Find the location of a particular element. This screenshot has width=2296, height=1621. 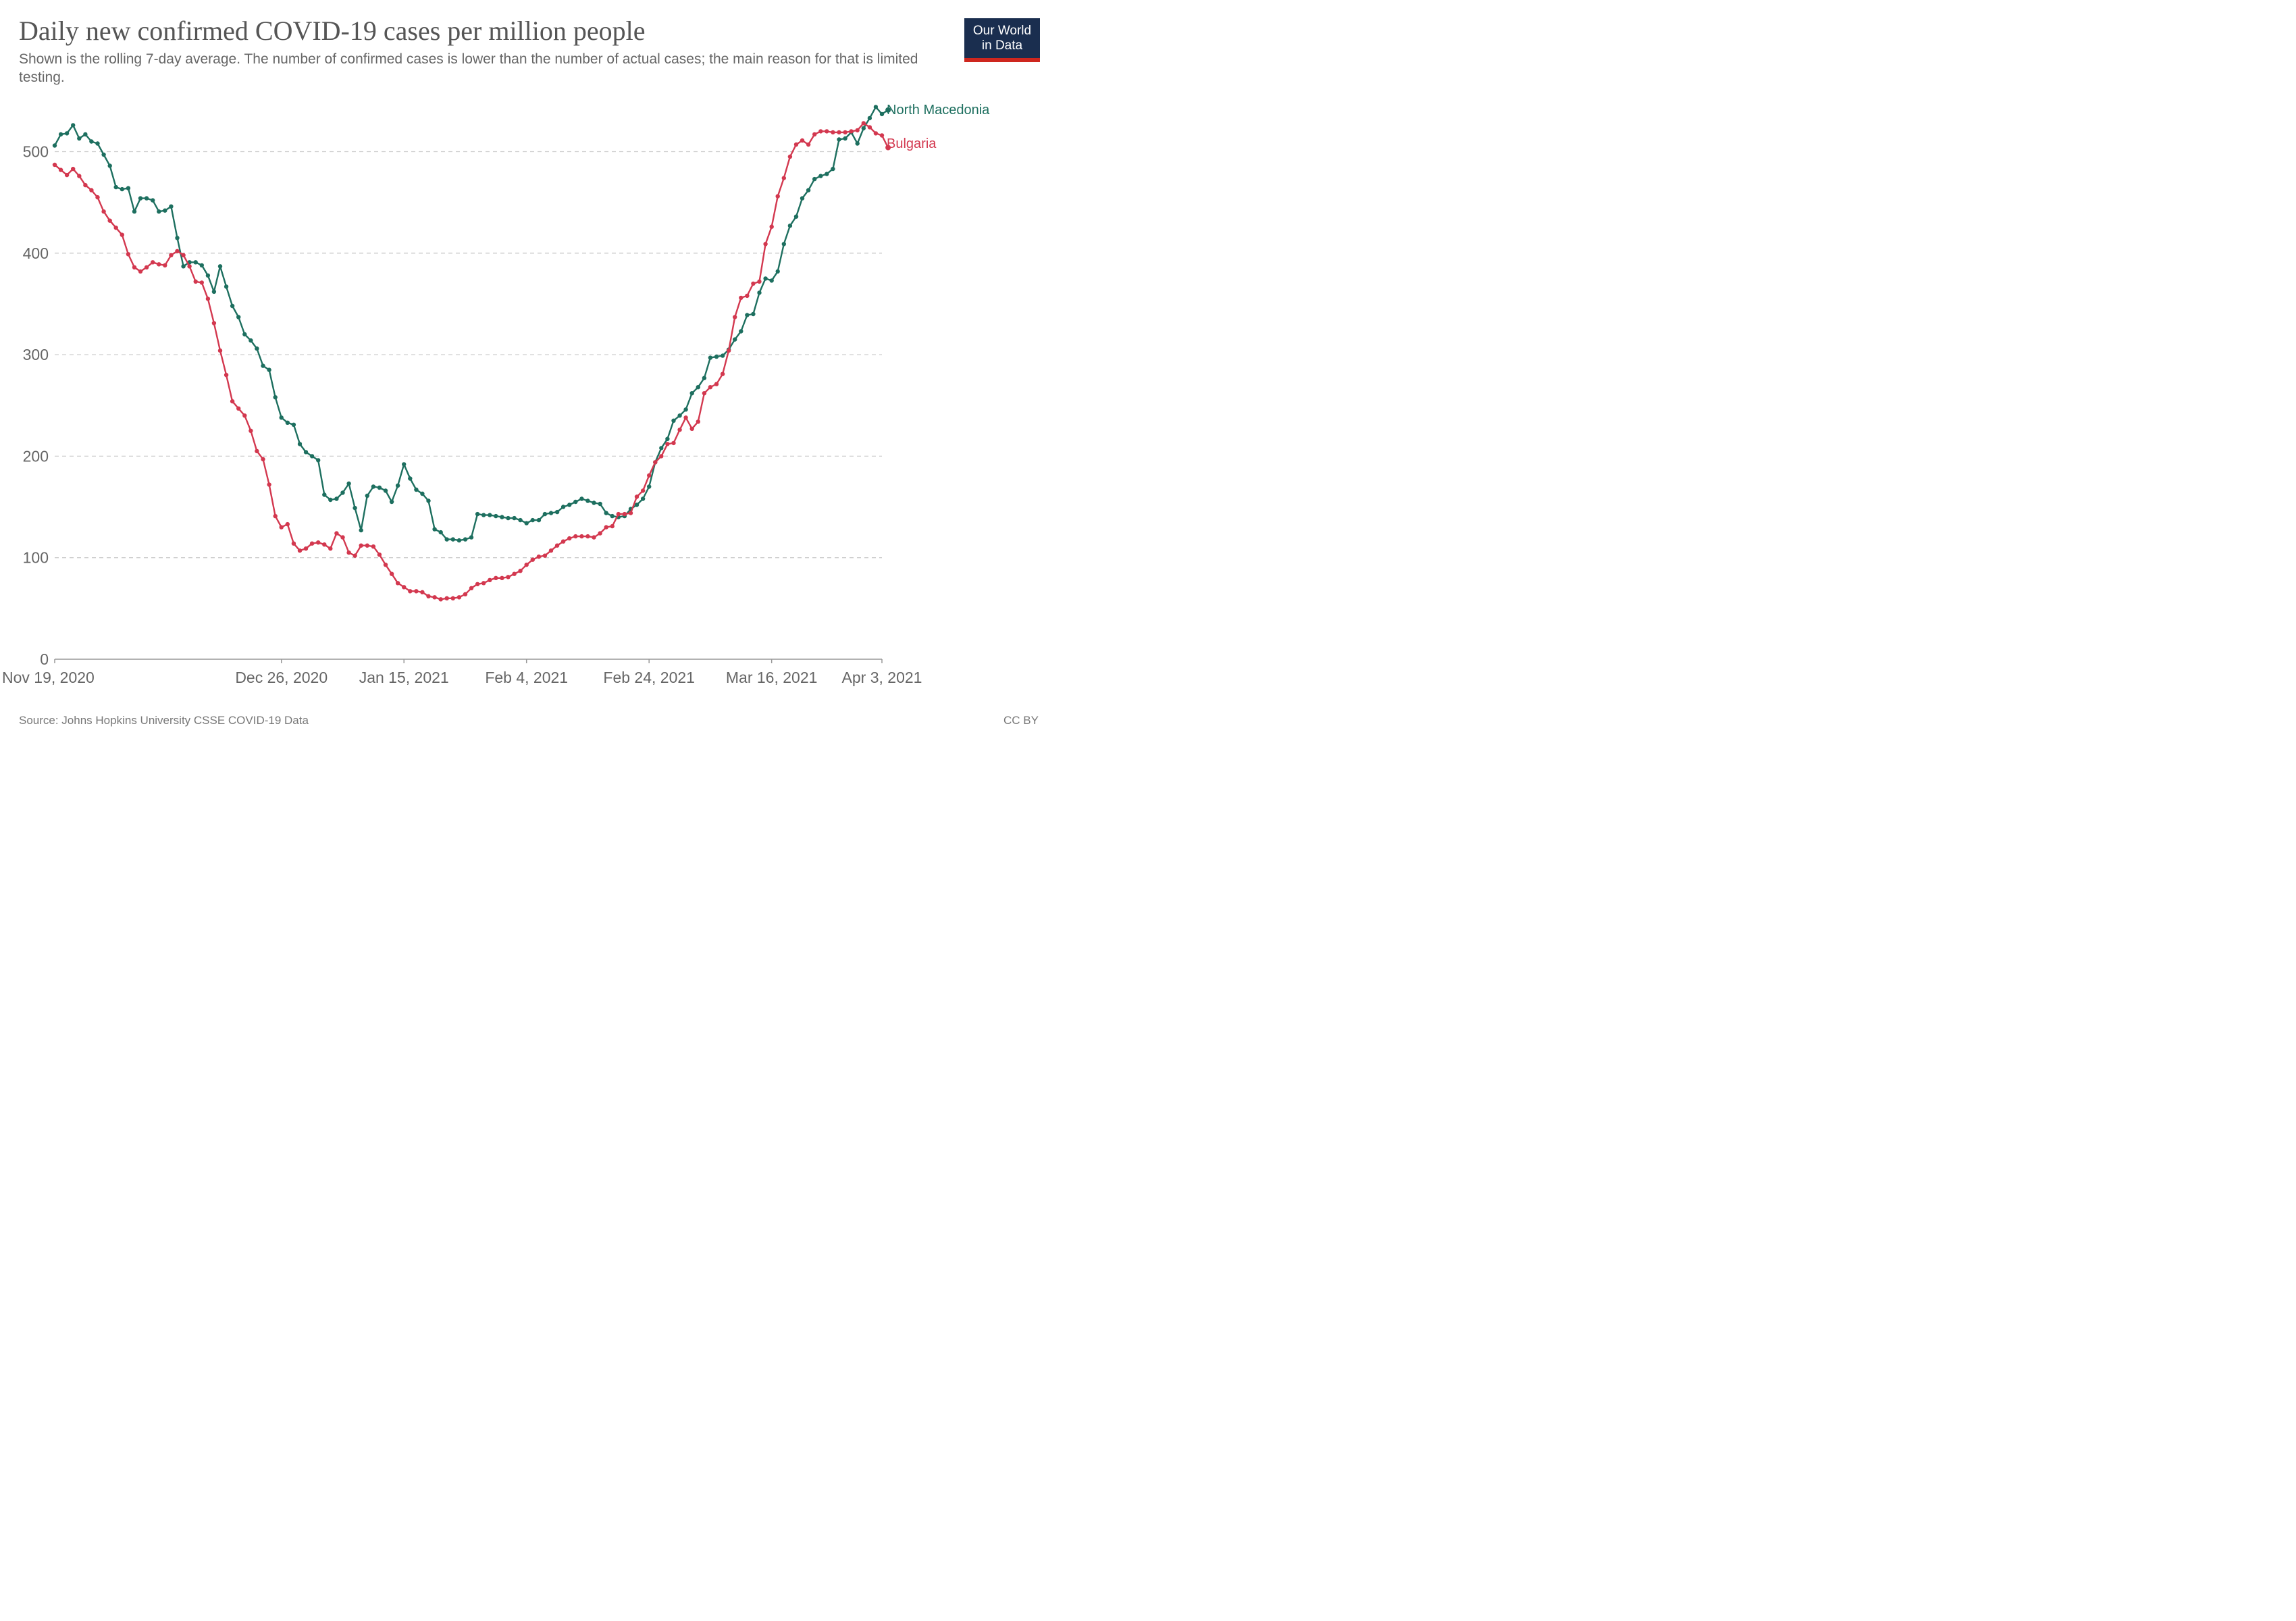

y-axis: 0 100 200 300 400 500 is located at coordinates (36, 406).